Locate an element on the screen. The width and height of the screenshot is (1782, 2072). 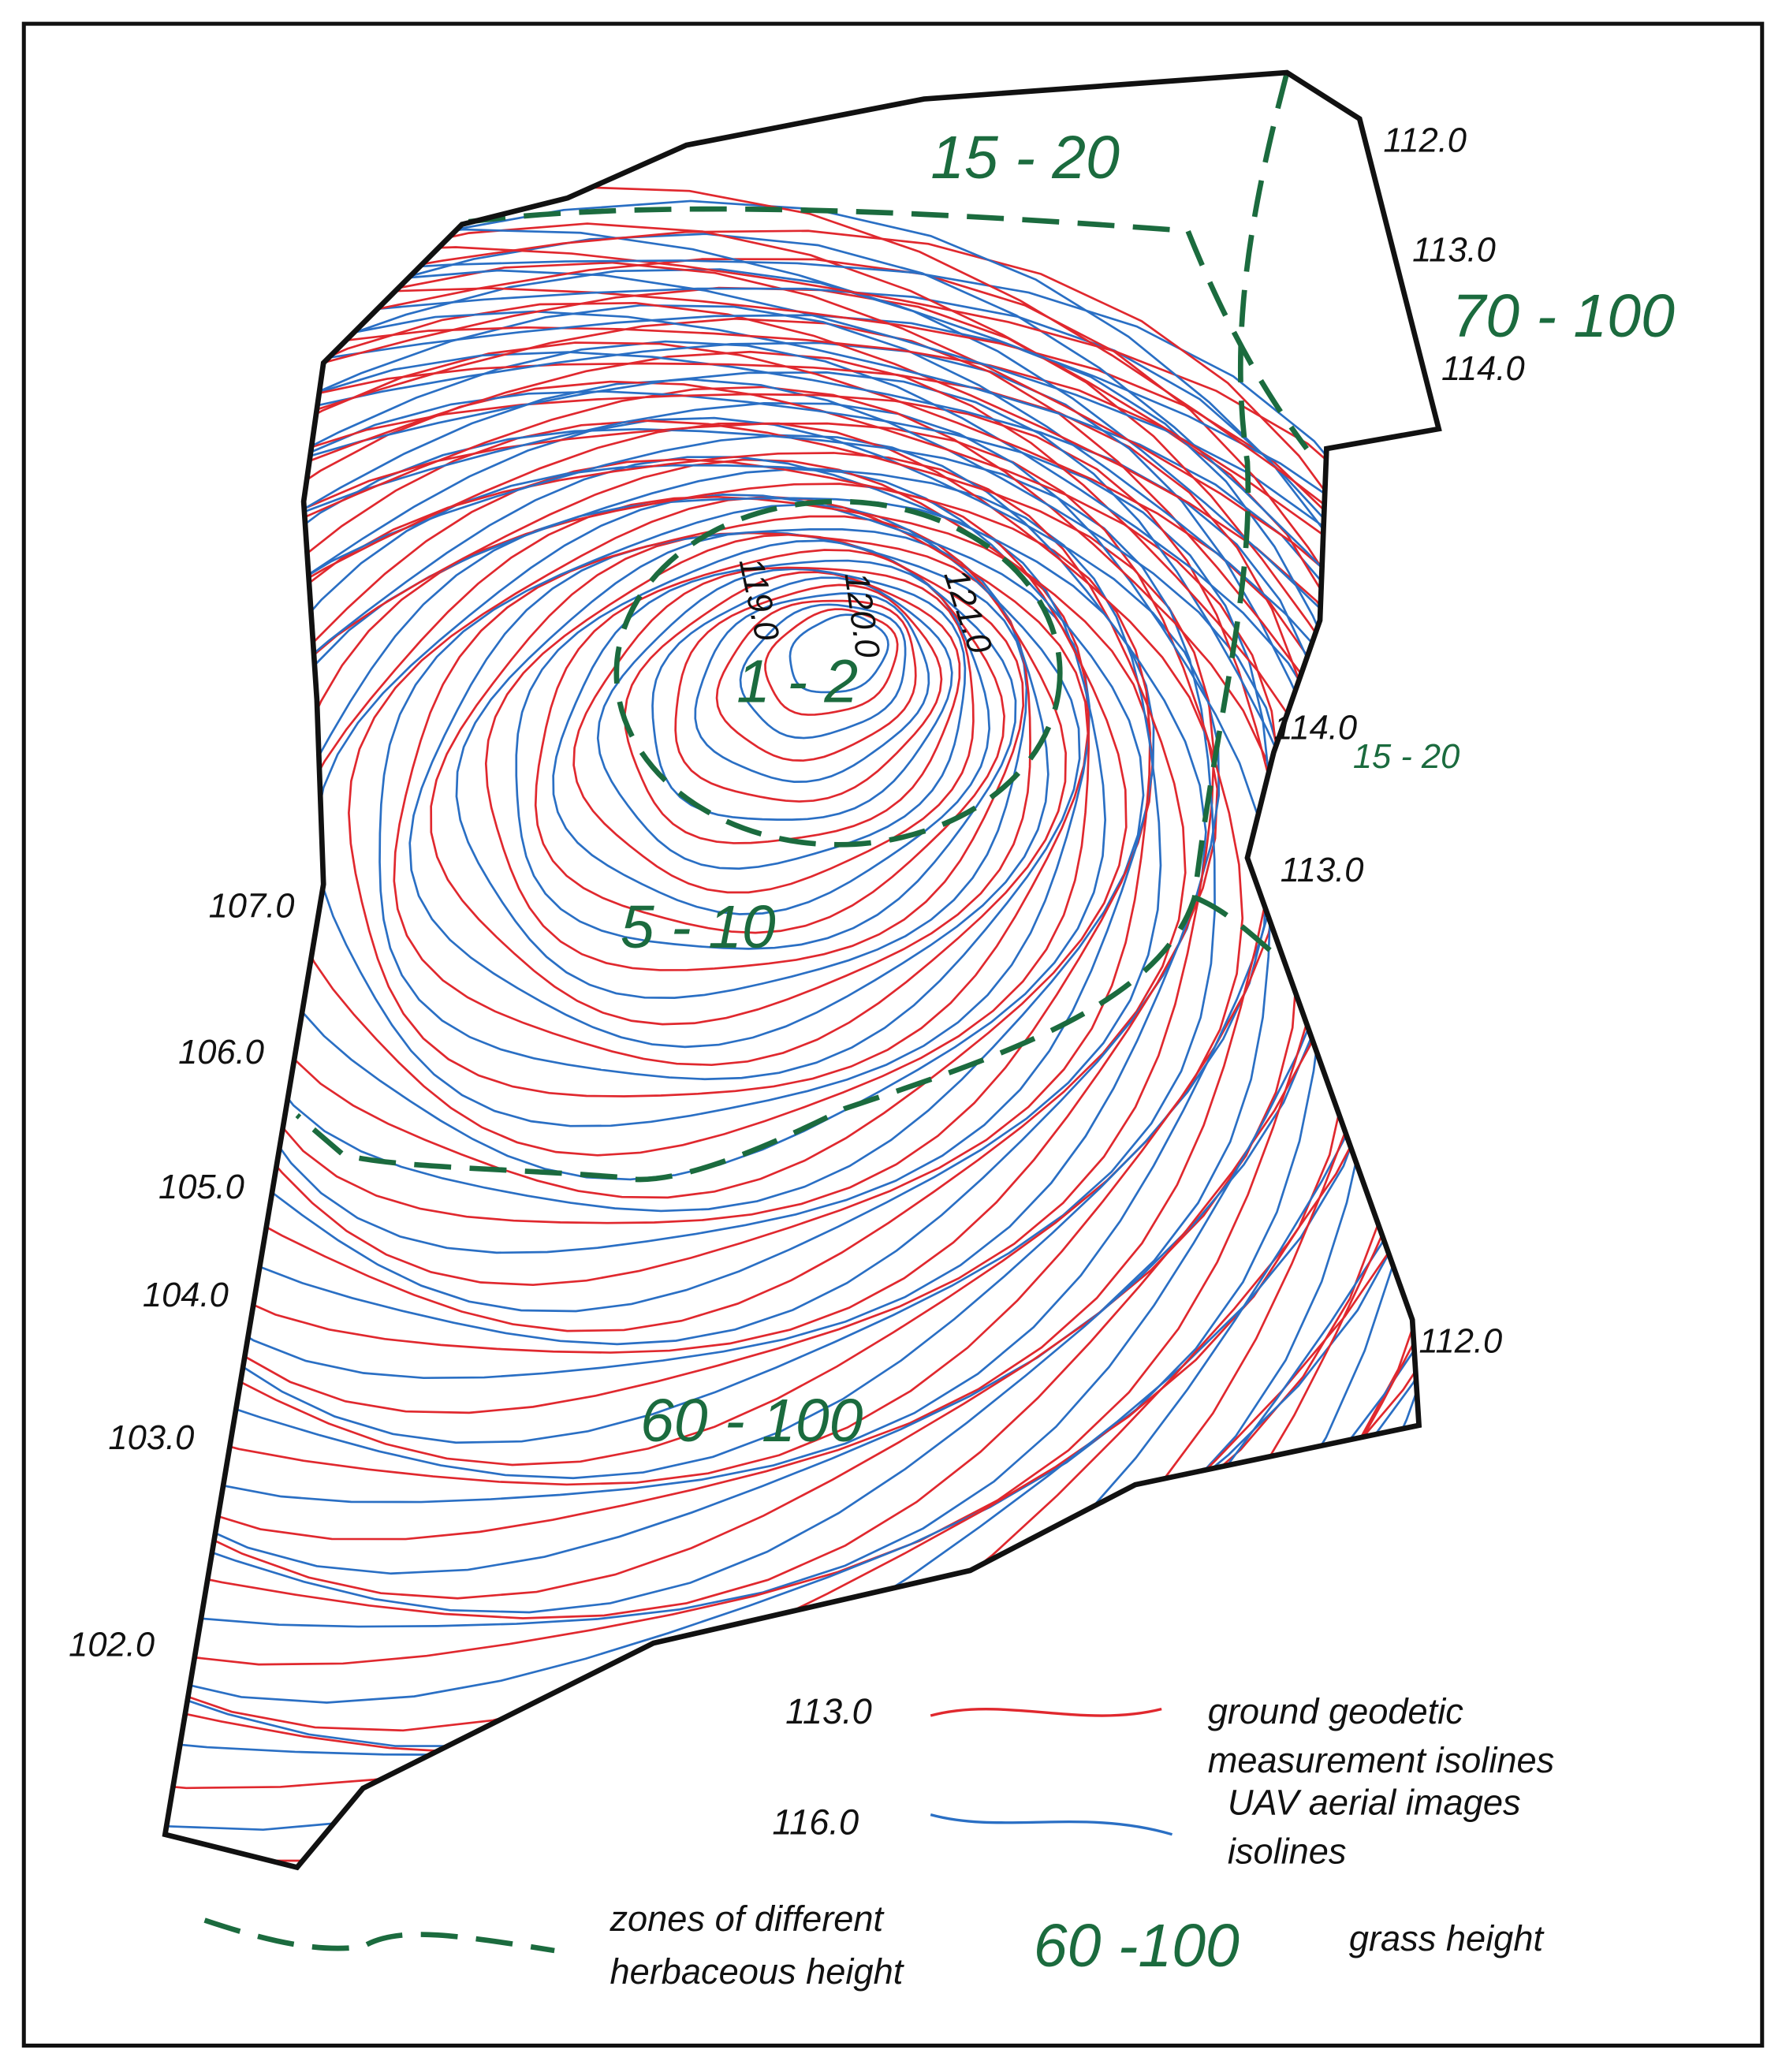
legend-sample: 60 -100 is located at coordinates (1137, 1946).